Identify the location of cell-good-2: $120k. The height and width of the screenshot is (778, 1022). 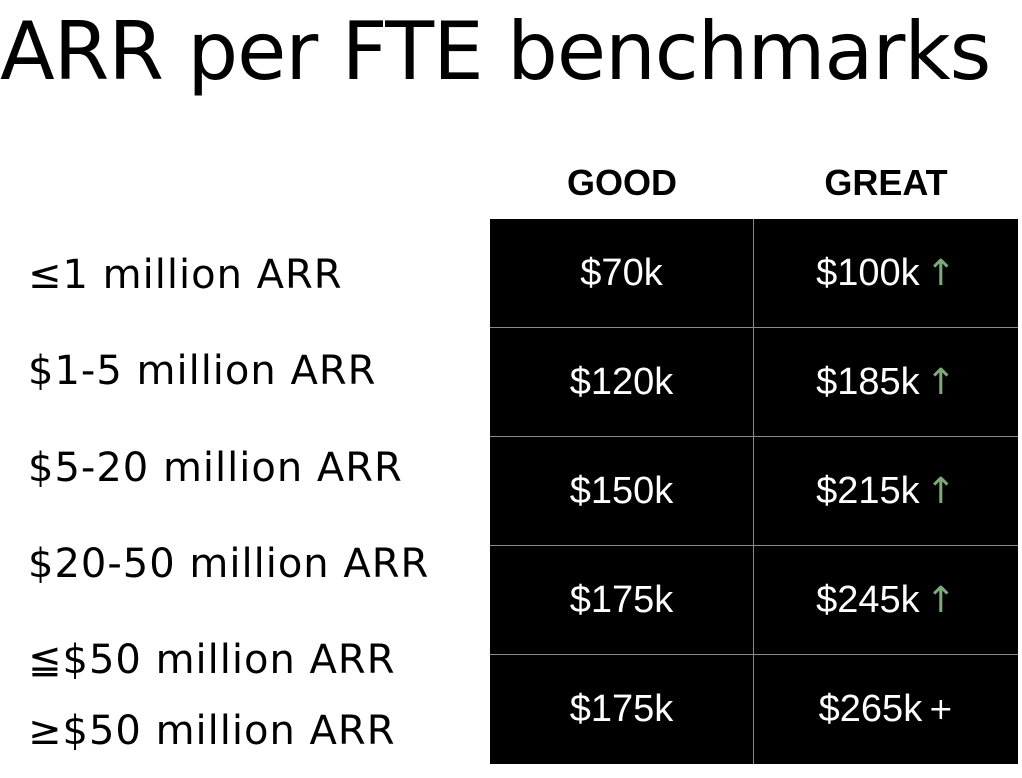
(622, 382).